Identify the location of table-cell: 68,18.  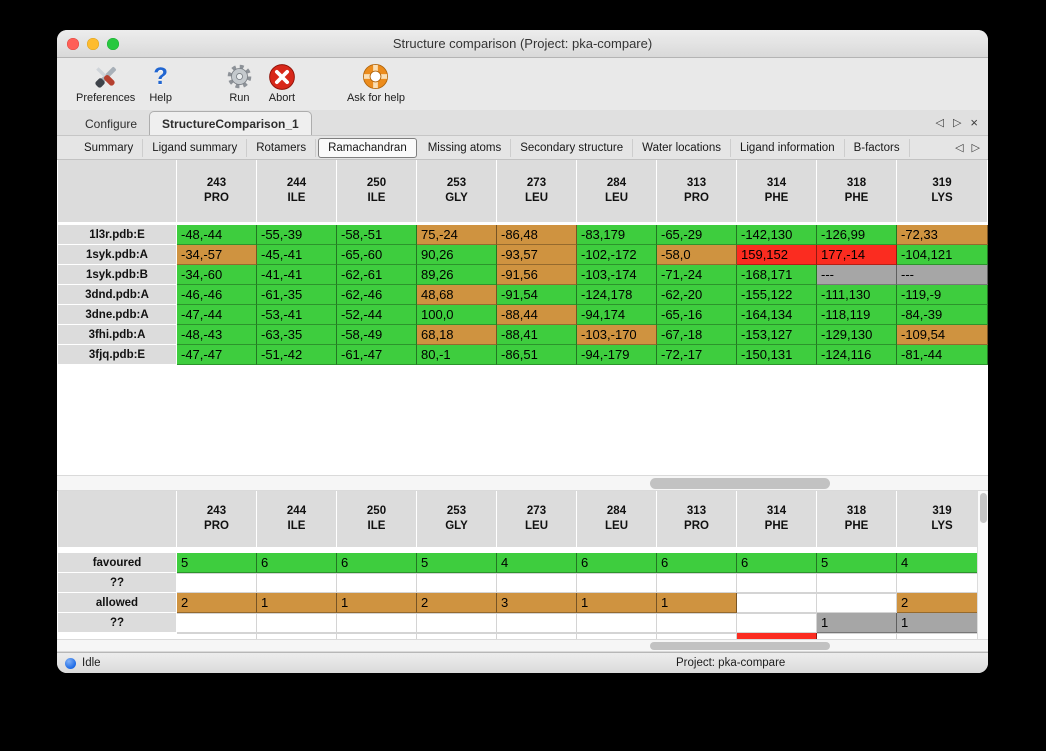
(457, 335).